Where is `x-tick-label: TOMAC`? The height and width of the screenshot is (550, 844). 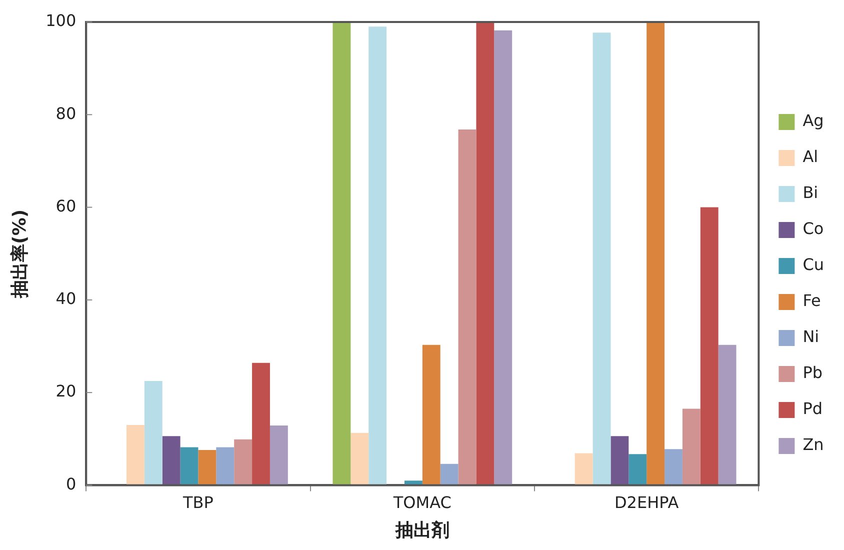
x-tick-label: TOMAC is located at coordinates (422, 502).